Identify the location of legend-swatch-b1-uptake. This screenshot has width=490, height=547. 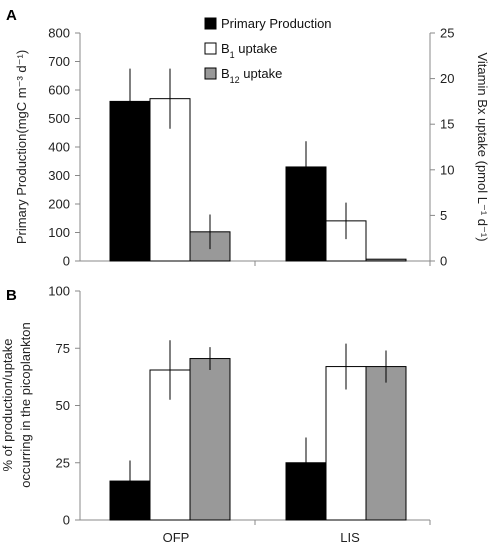
(210, 48).